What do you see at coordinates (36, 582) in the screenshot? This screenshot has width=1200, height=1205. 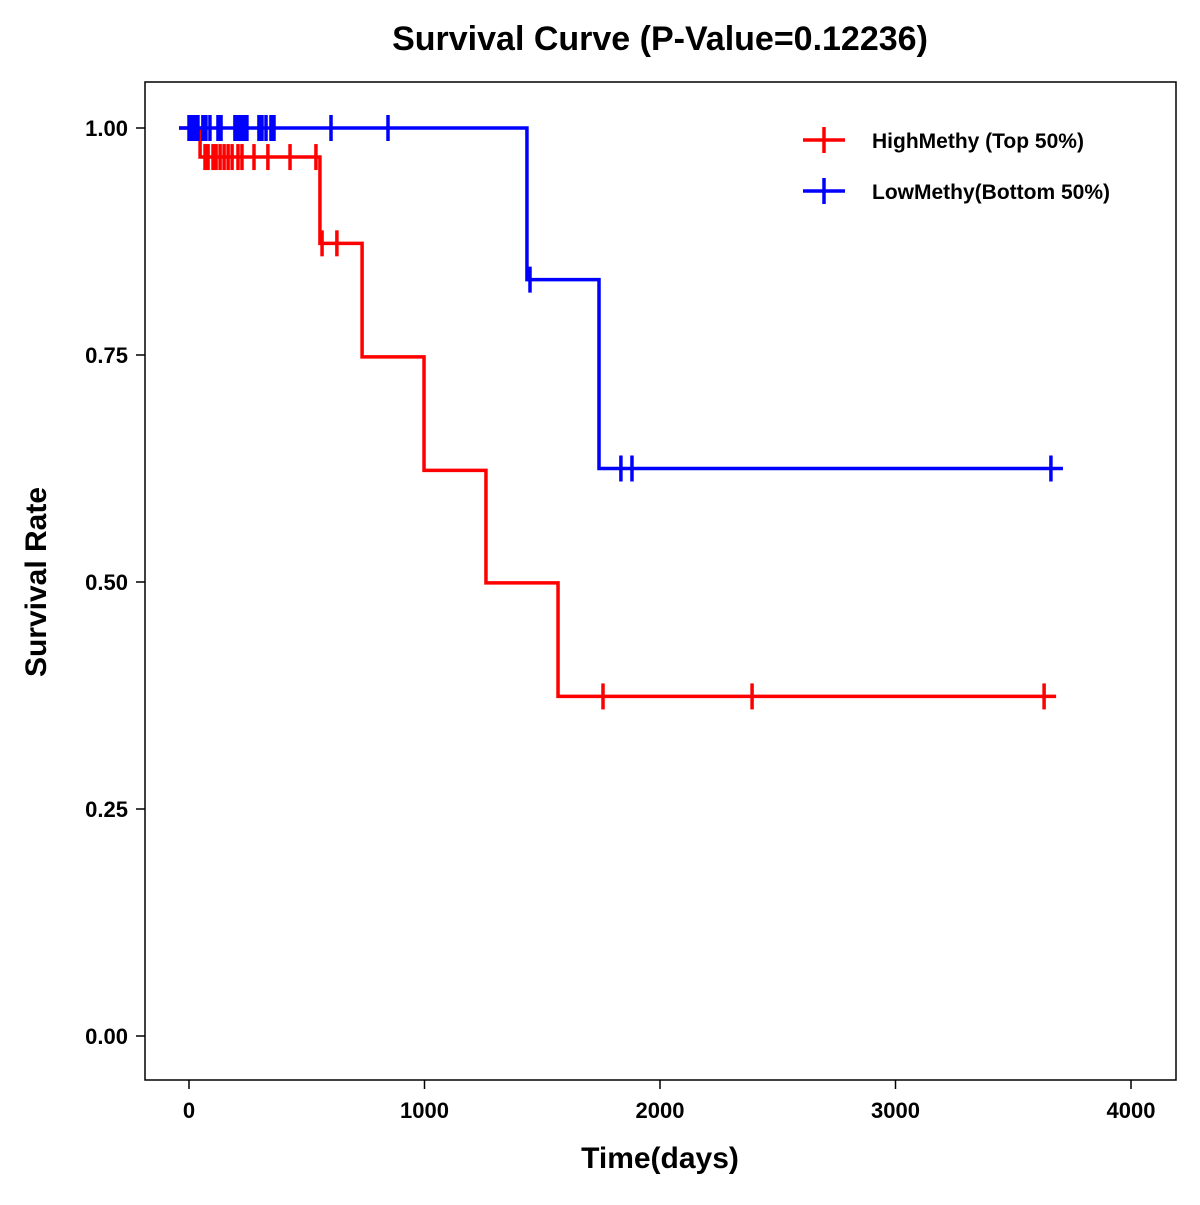 I see `y-axis-label: Survival Rate` at bounding box center [36, 582].